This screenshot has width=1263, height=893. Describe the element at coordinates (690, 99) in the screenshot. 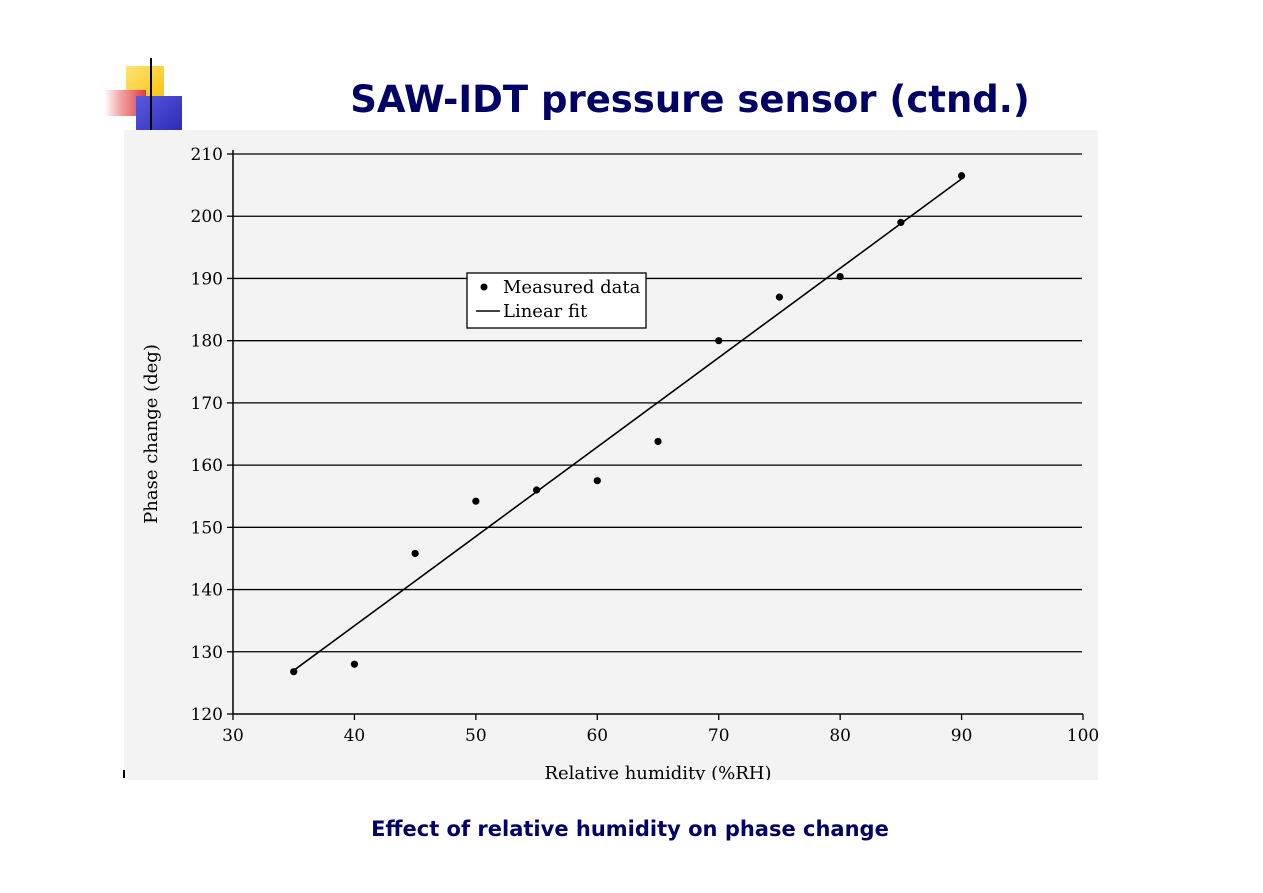

I see `slide-title: SAW-IDT pressure sensor (ctnd.)` at that location.